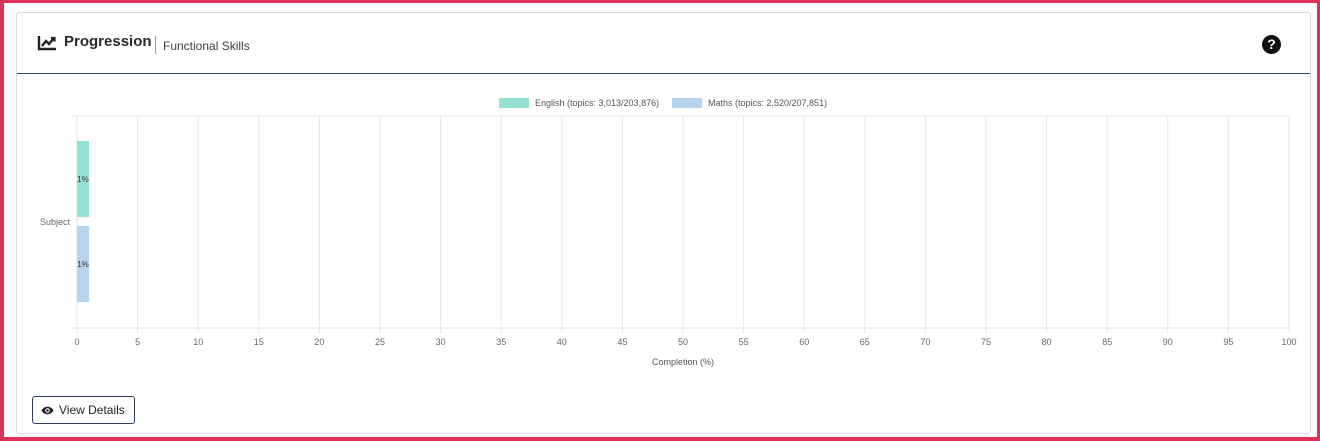  Describe the element at coordinates (1228, 342) in the screenshot. I see `x-tick-label: 95` at that location.